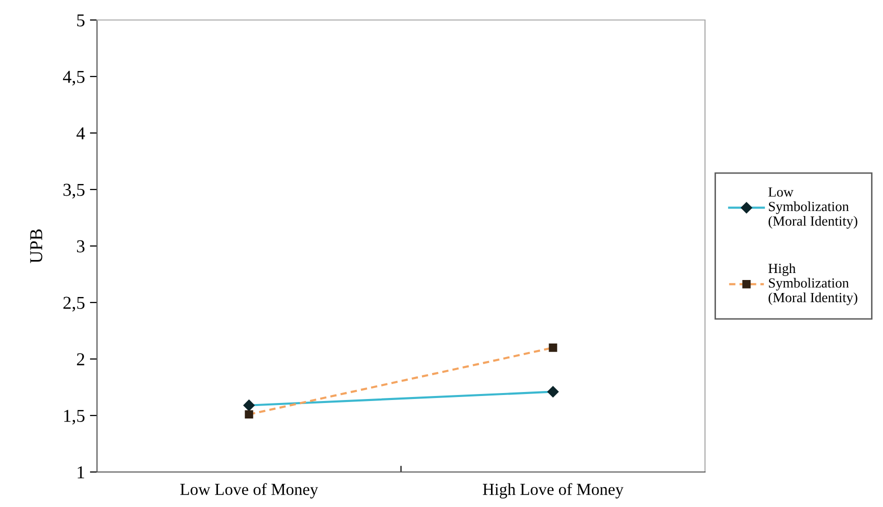  Describe the element at coordinates (80, 359) in the screenshot. I see `y-tick-label: 2` at that location.